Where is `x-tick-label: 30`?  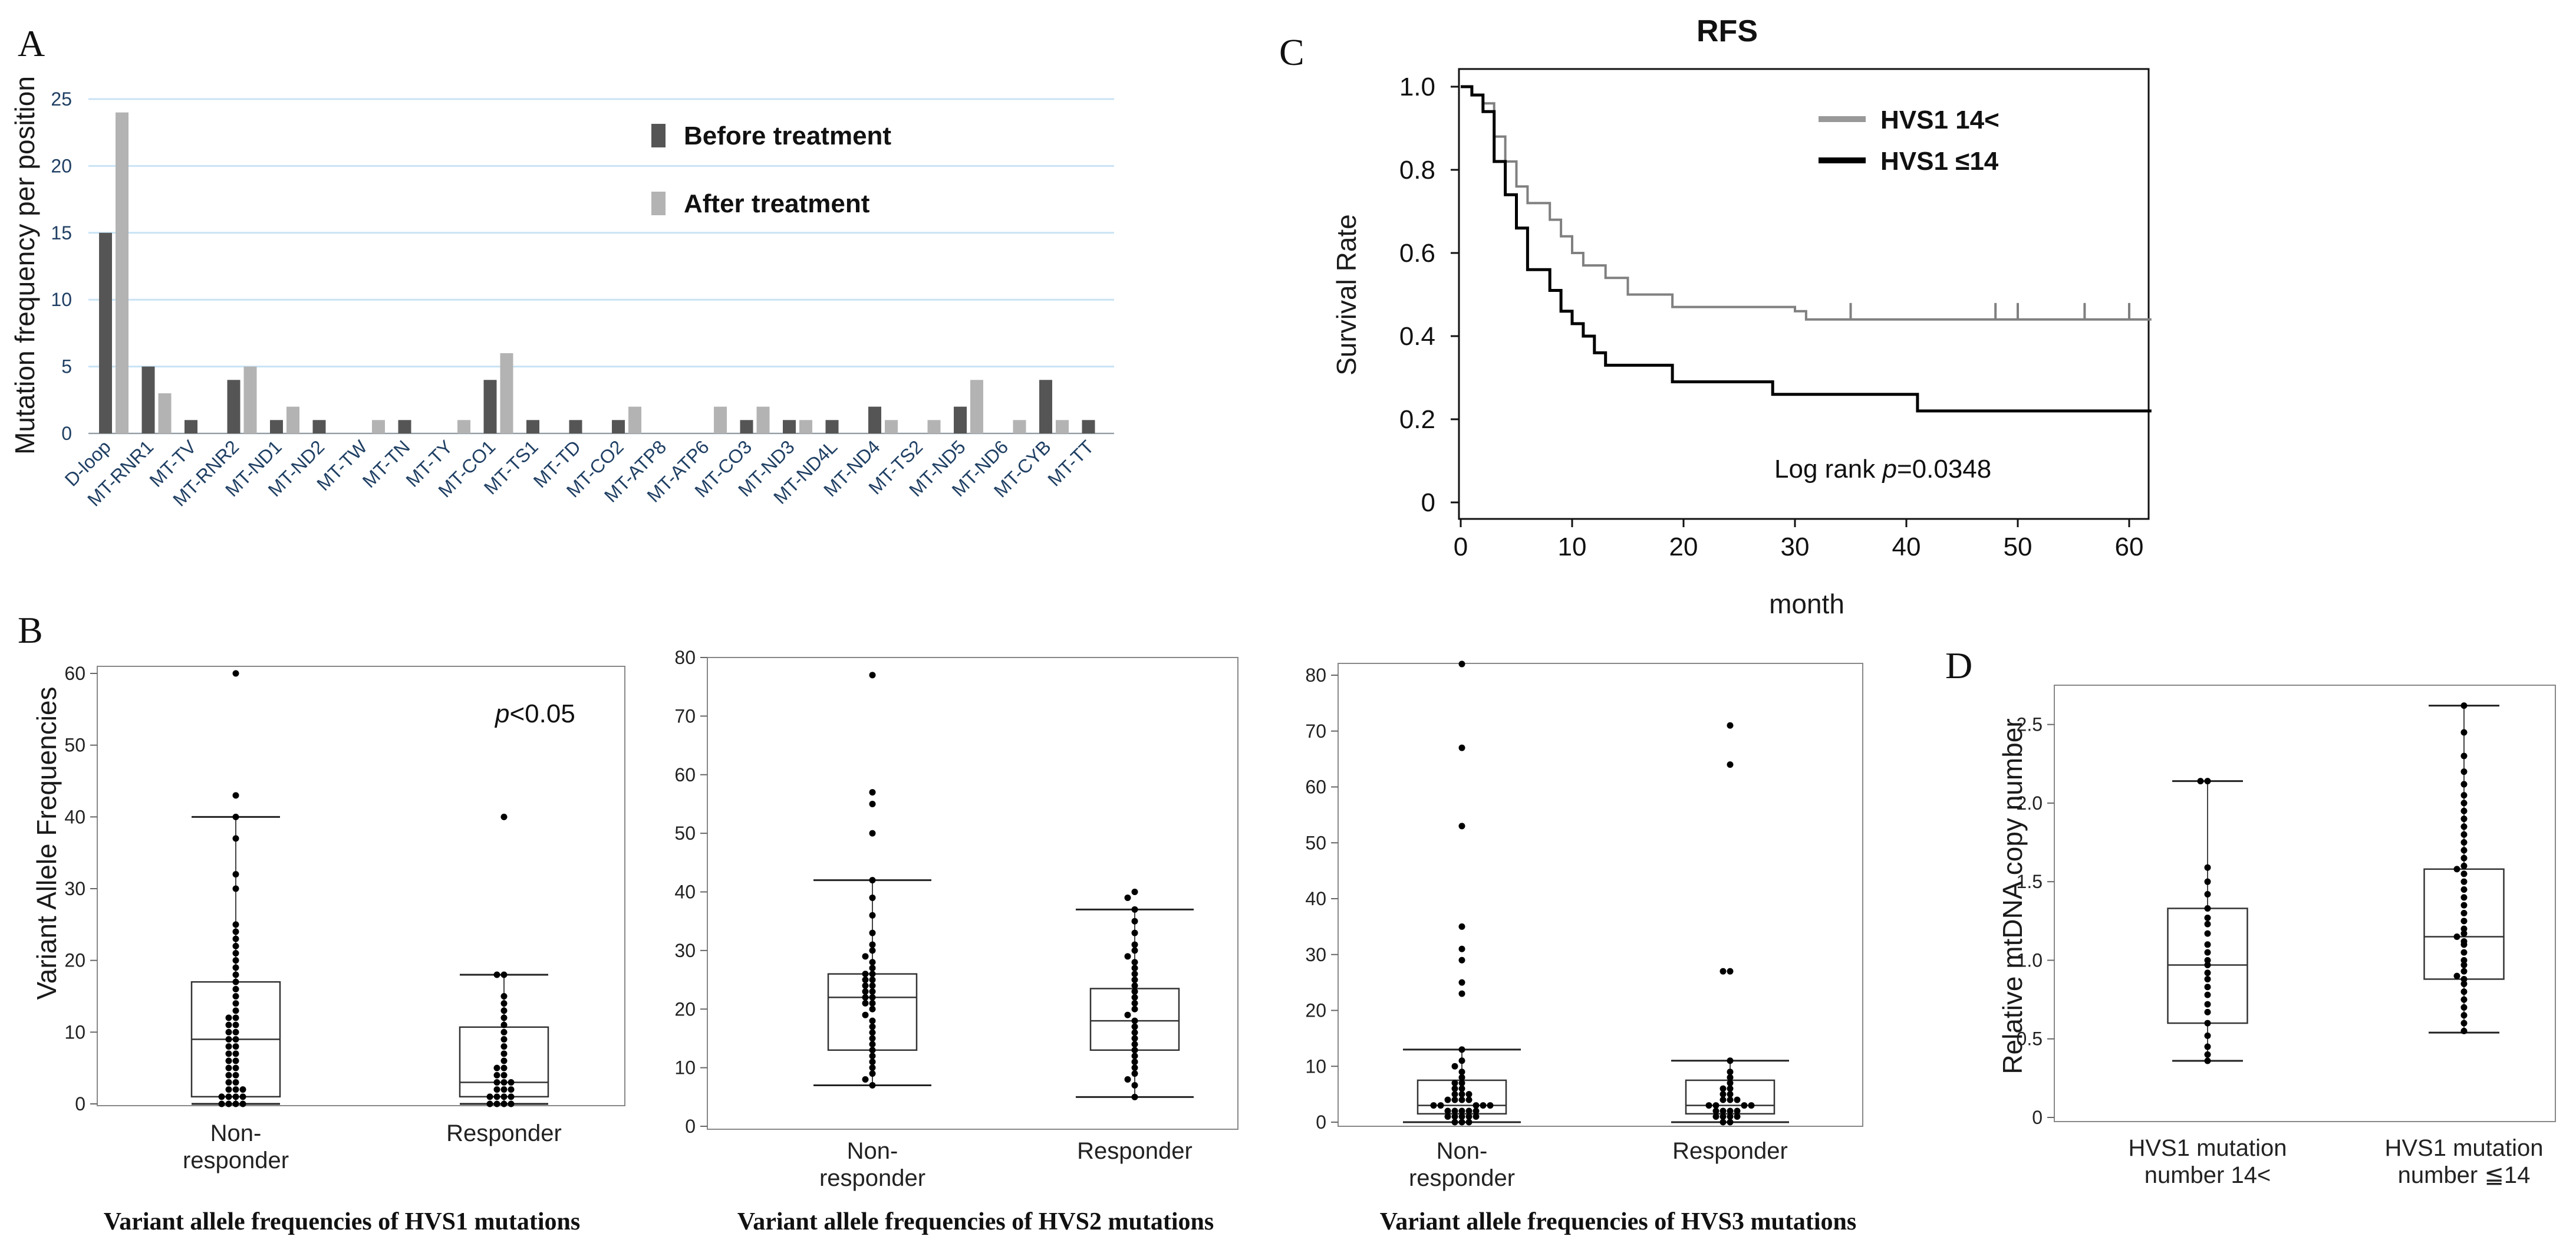
x-tick-label: 30 is located at coordinates (1795, 546).